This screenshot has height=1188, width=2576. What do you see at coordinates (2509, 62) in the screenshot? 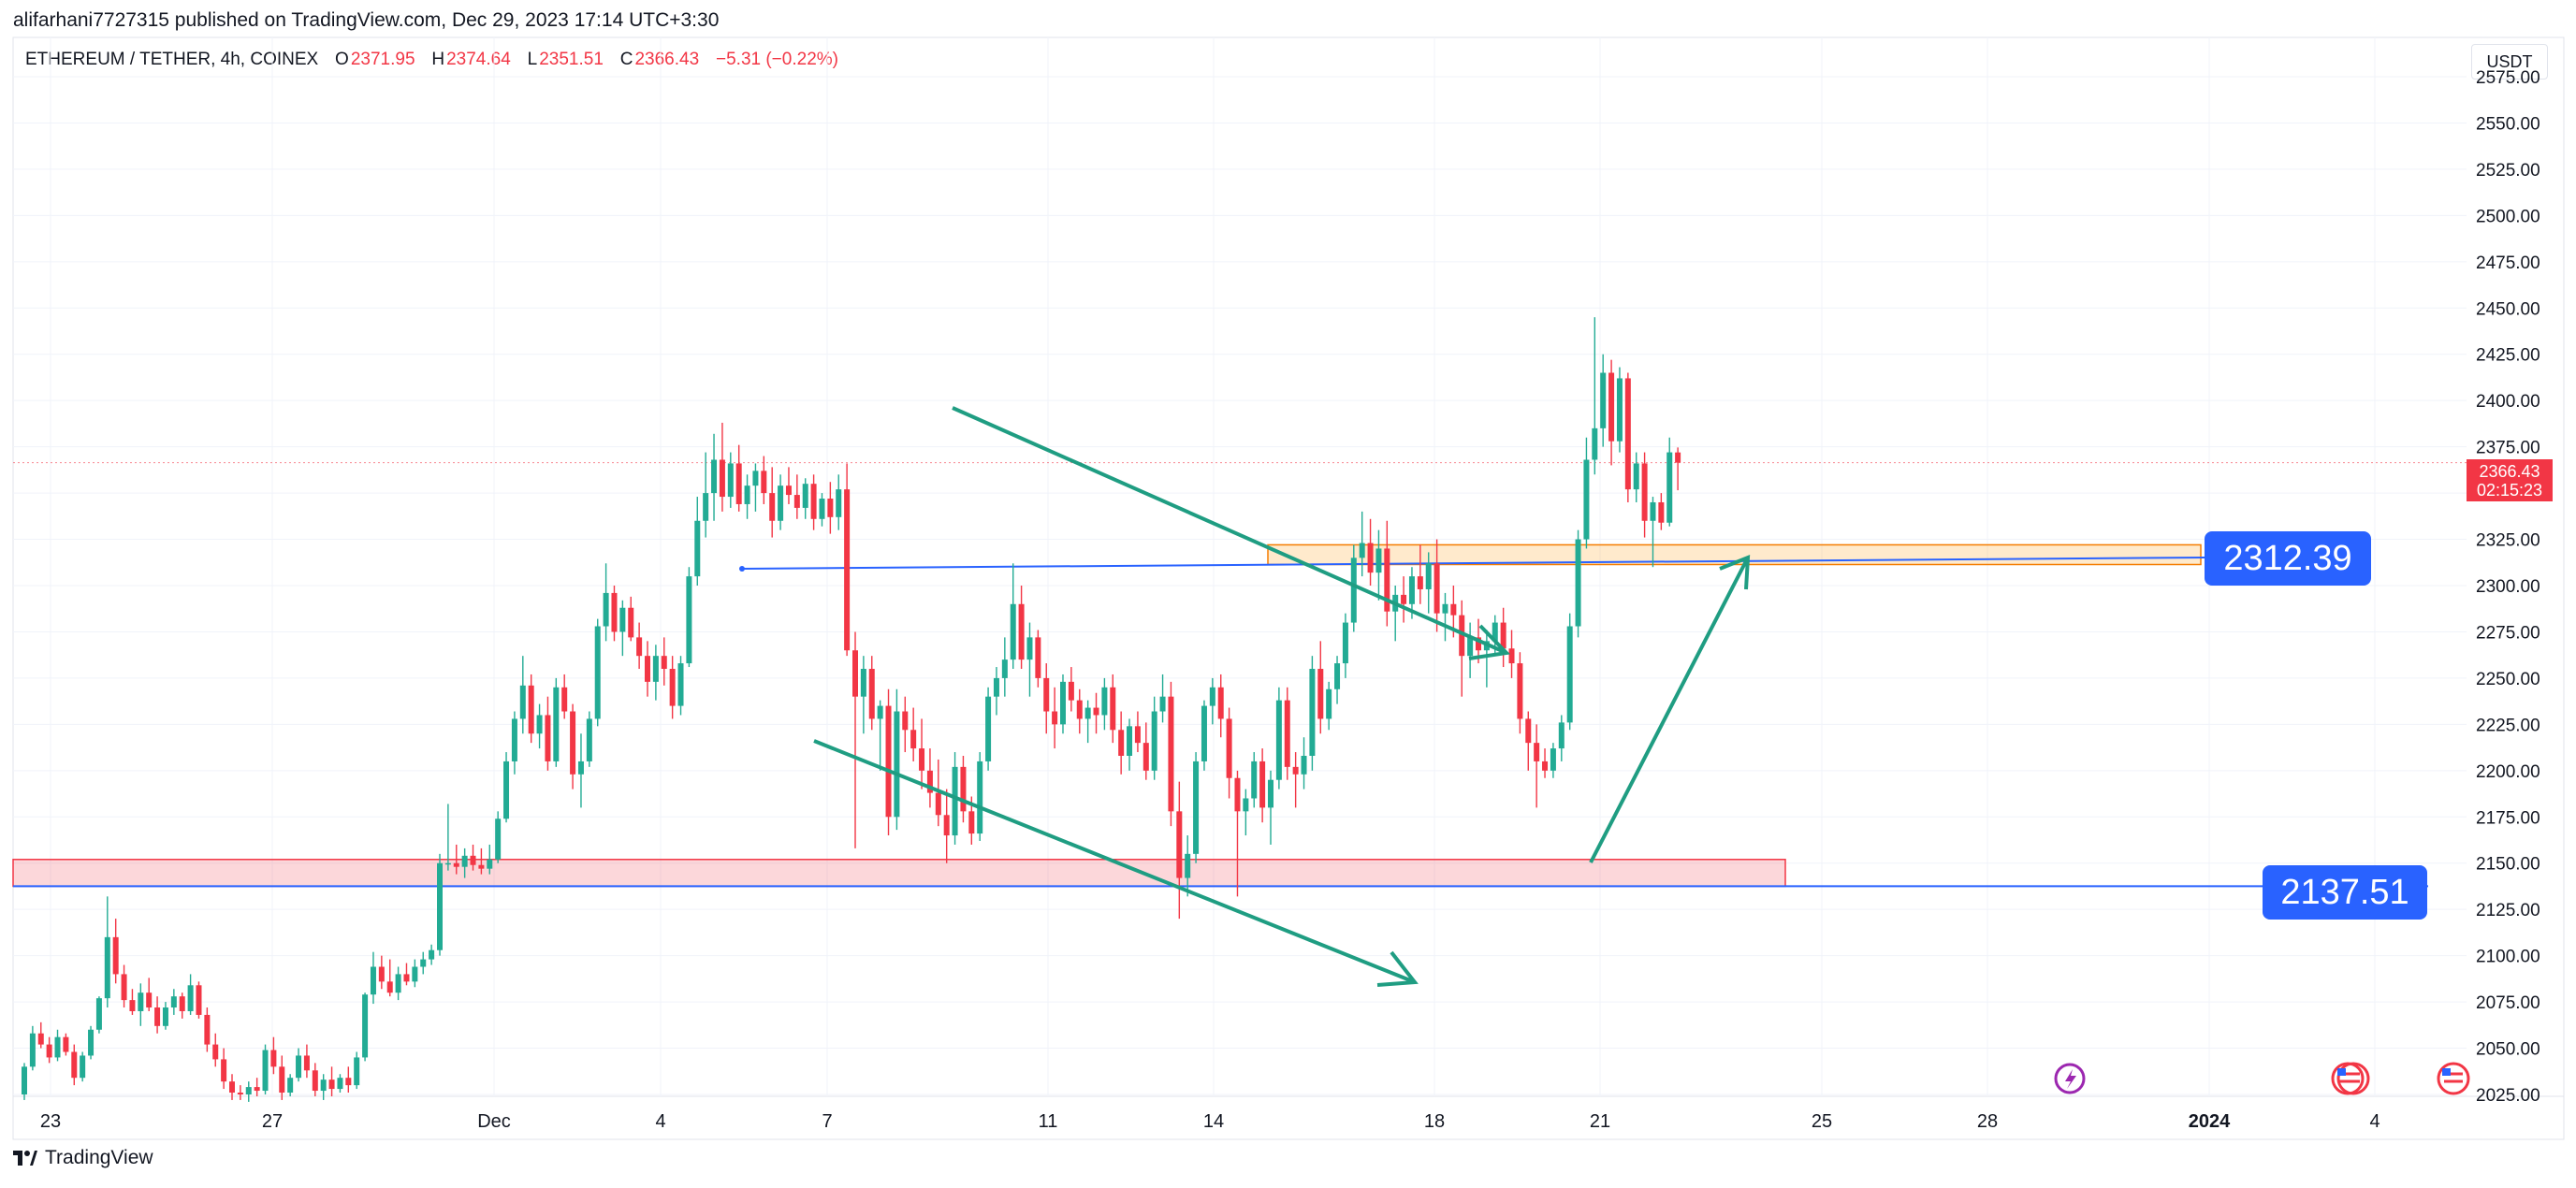
I see `currency-selector: USDT` at bounding box center [2509, 62].